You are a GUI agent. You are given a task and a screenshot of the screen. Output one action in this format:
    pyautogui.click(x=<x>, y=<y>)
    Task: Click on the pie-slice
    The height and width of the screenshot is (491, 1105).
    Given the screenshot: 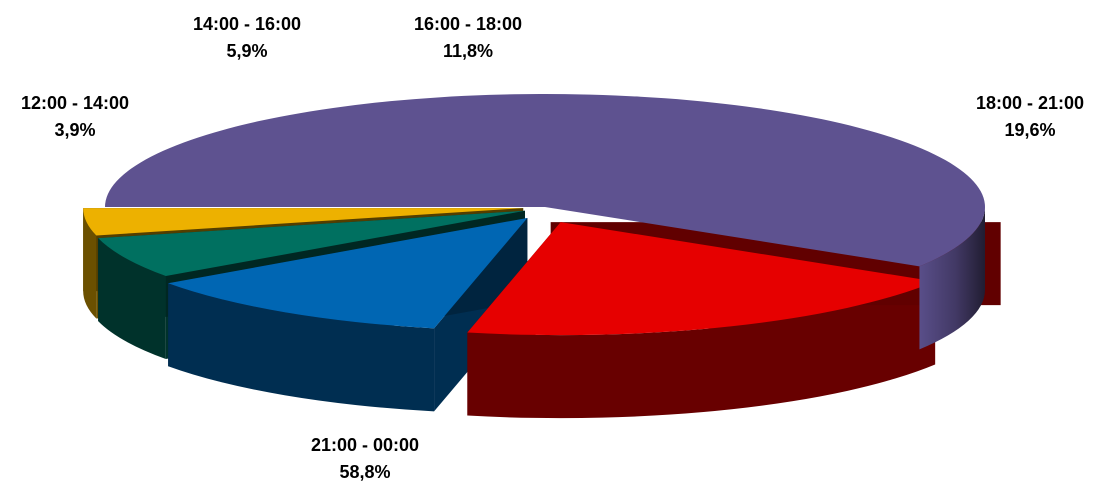 What is the action you would take?
    pyautogui.click(x=348, y=314)
    